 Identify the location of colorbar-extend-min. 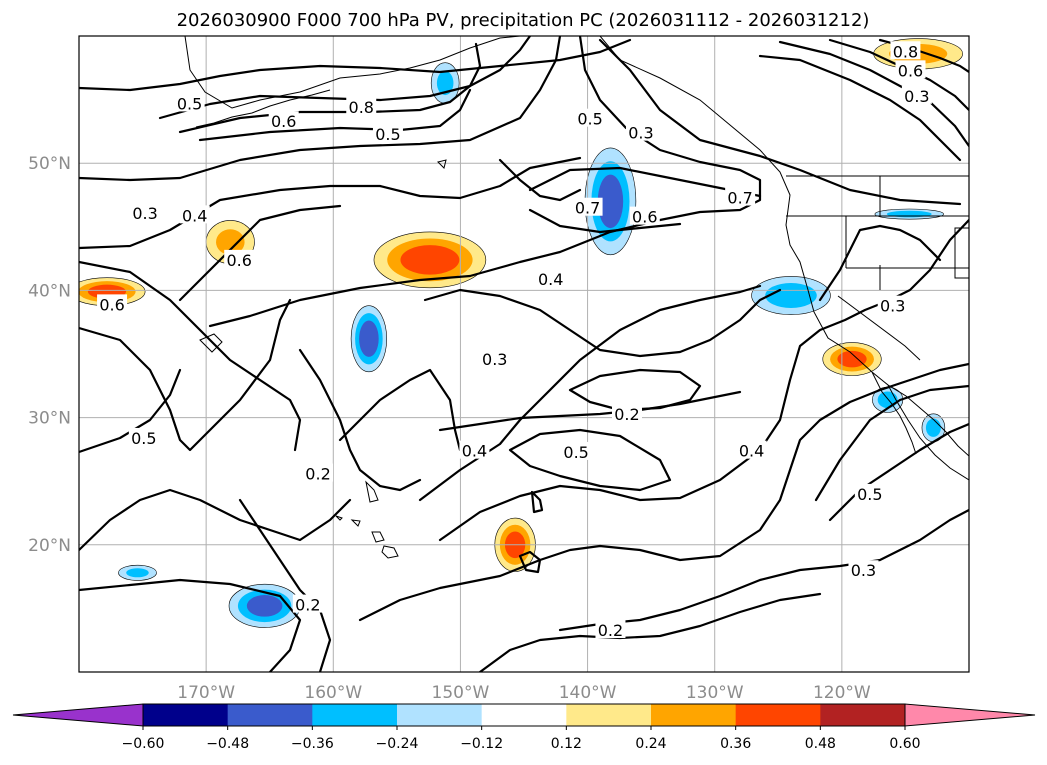
(78, 715).